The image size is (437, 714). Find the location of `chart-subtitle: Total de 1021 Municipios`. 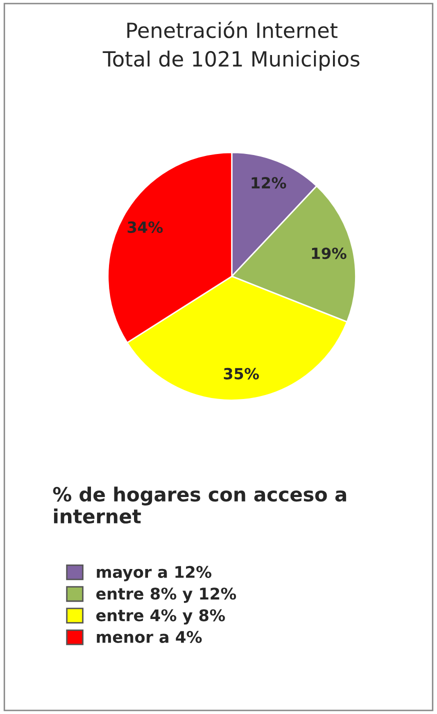

chart-subtitle: Total de 1021 Municipios is located at coordinates (231, 60).